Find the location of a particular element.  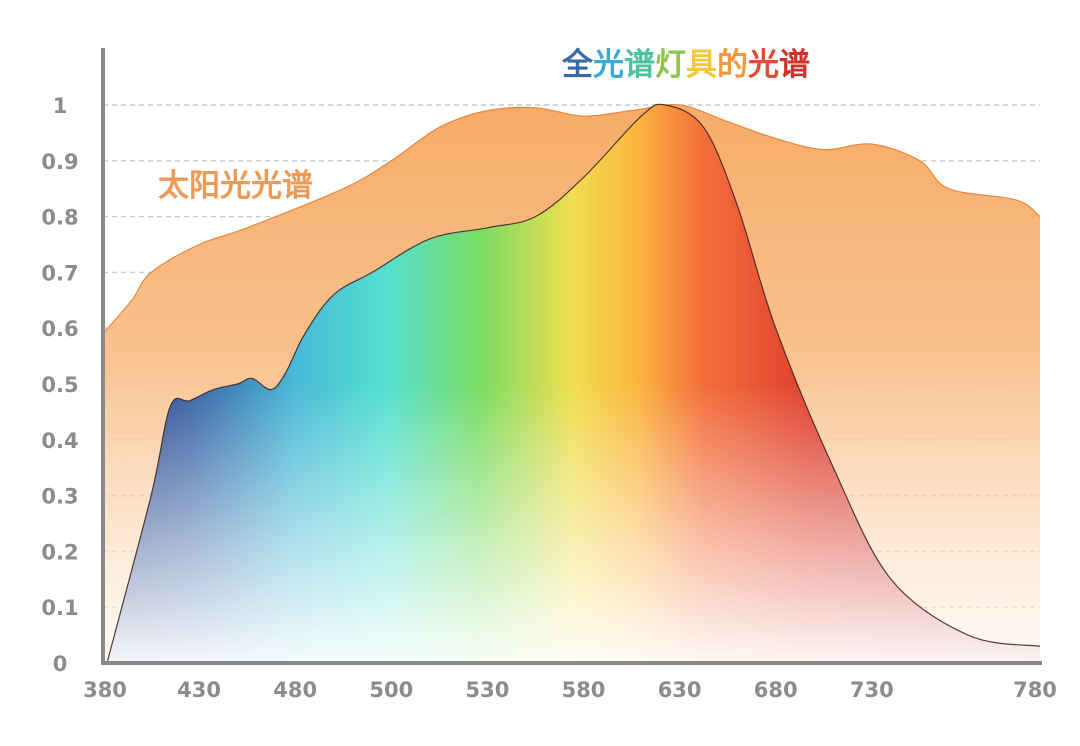

y-tick-label: 0.1 is located at coordinates (59, 608).